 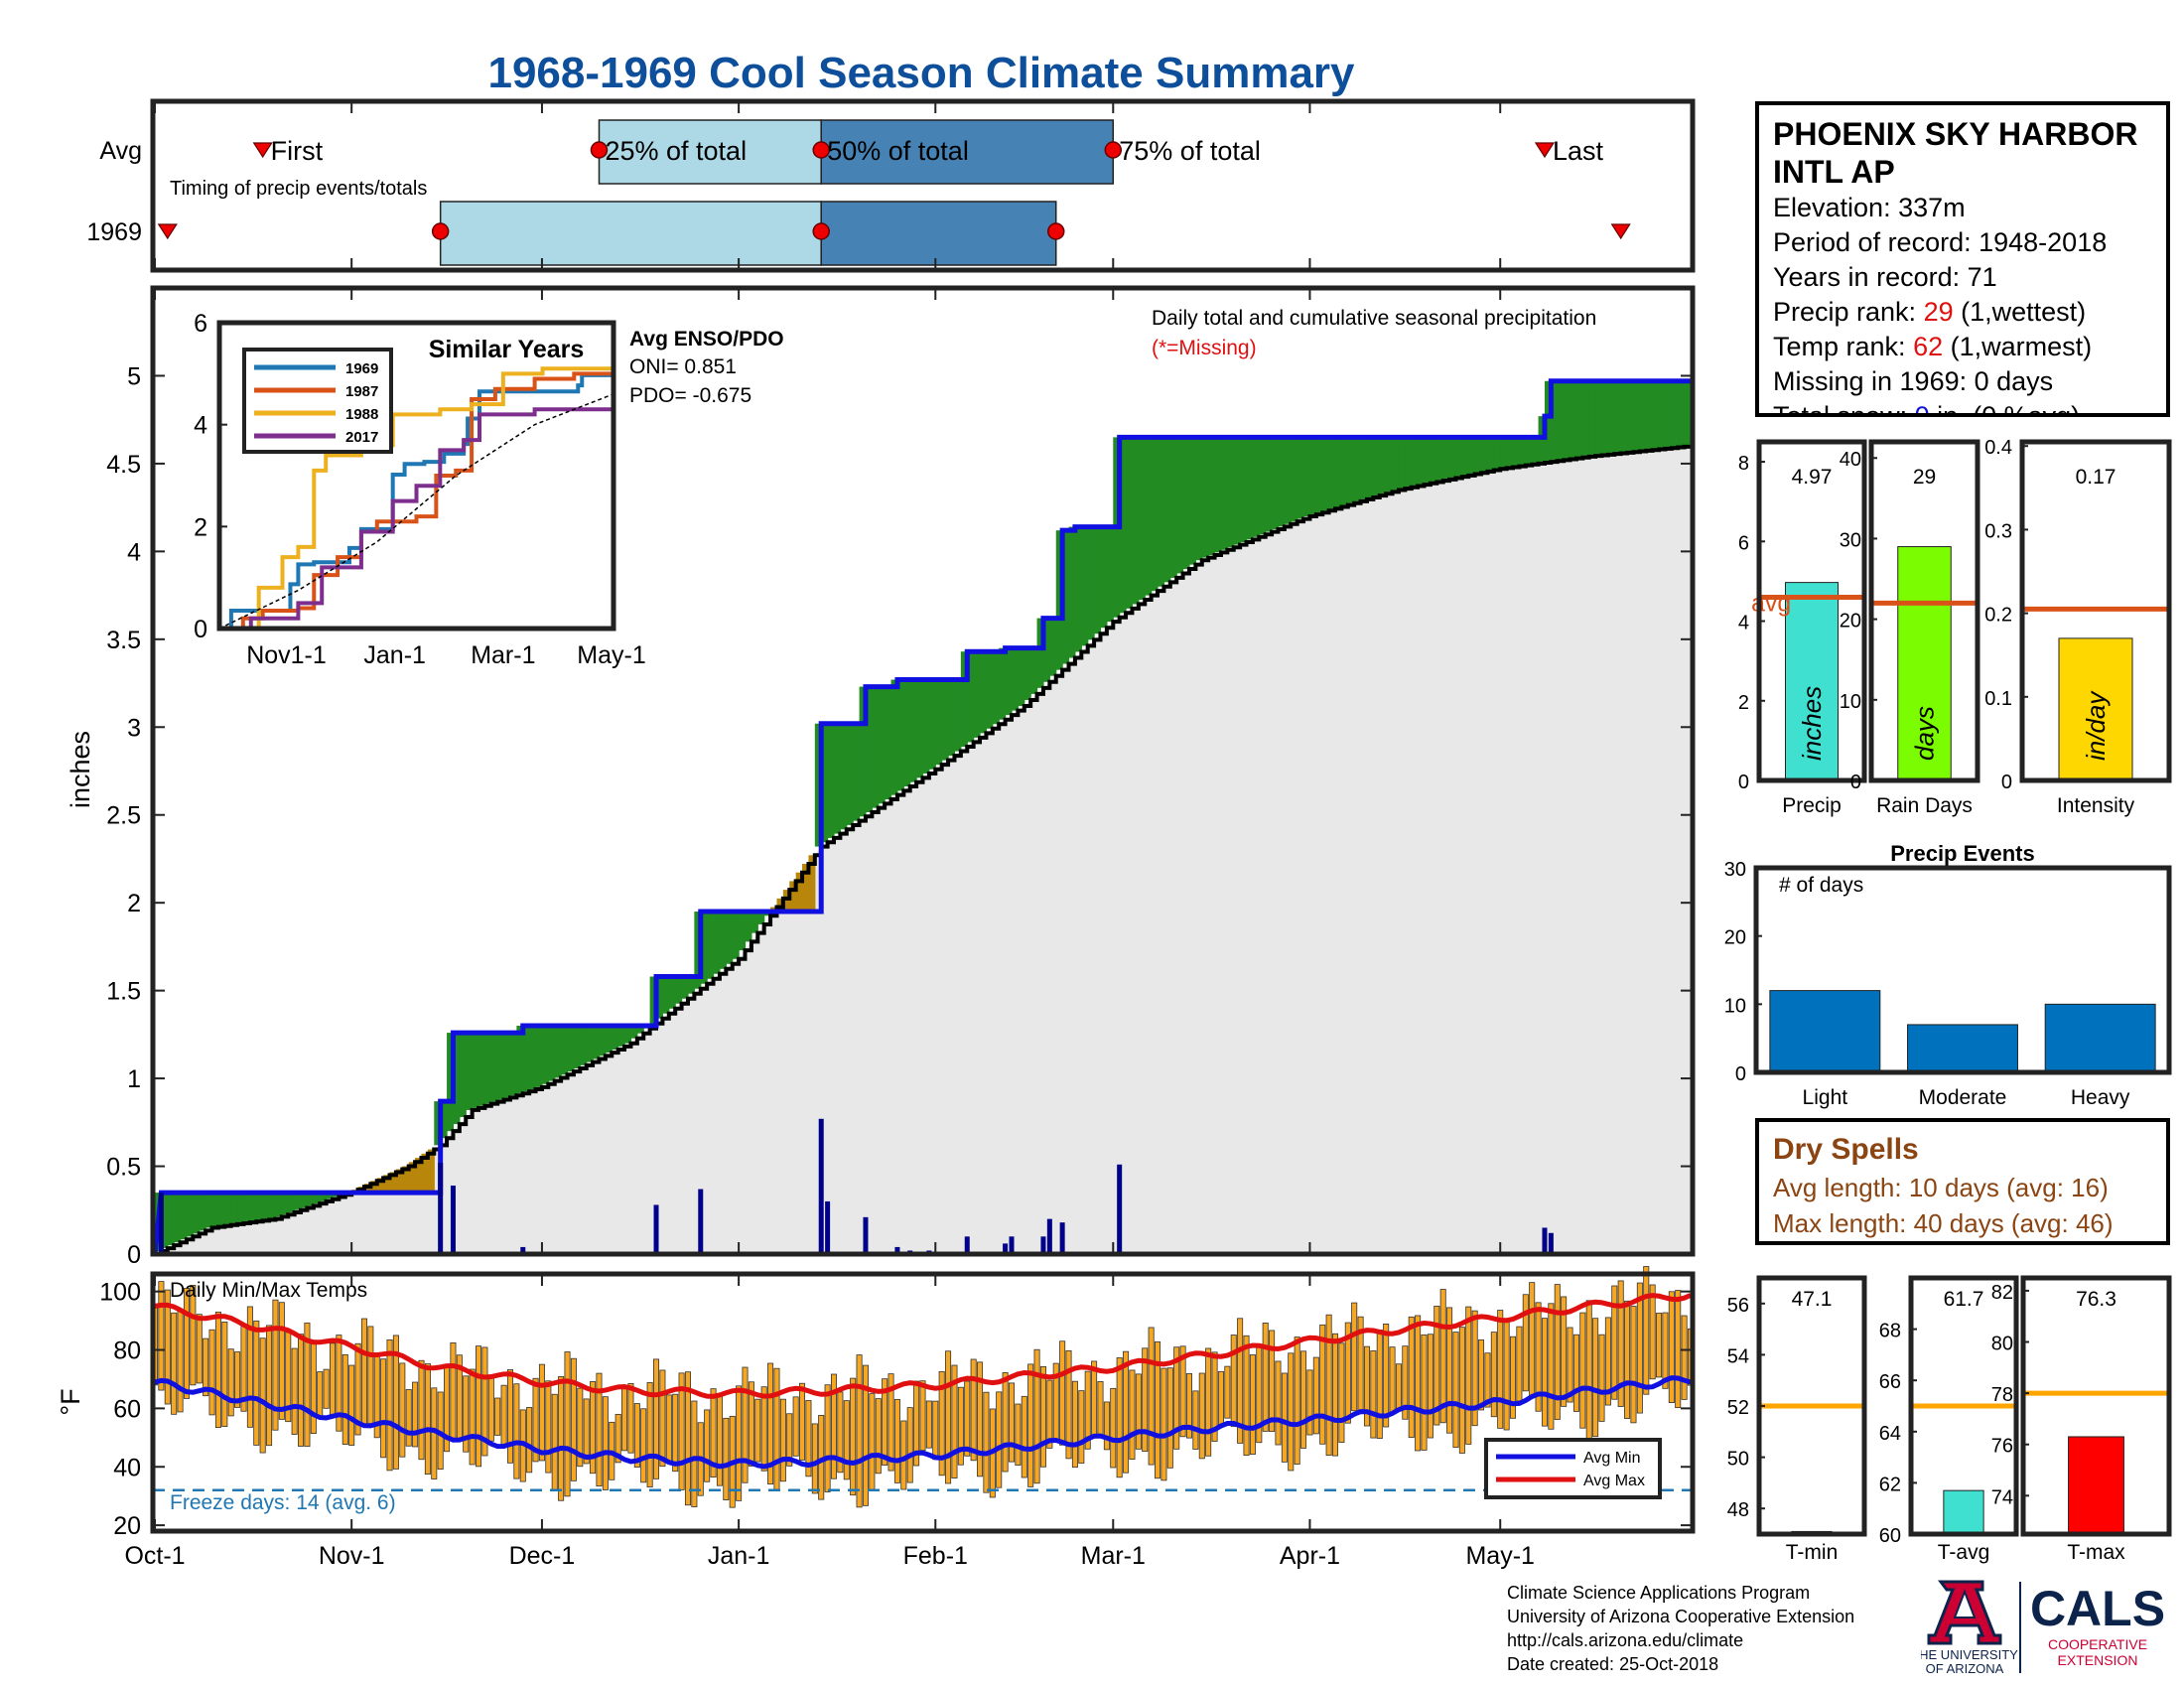 What do you see at coordinates (70, 1401) in the screenshot?
I see `temp-ylabel: °F` at bounding box center [70, 1401].